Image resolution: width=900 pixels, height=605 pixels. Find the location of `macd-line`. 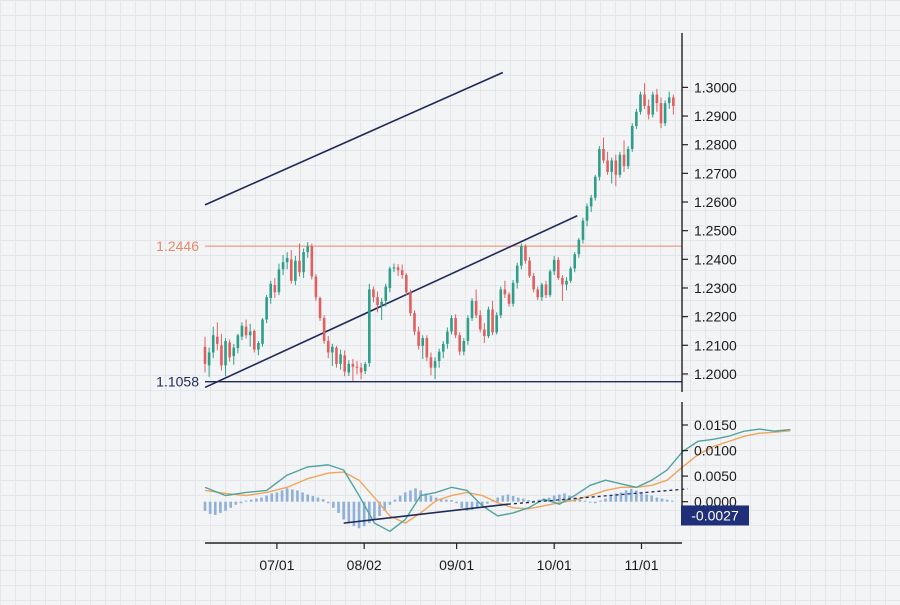

macd-line is located at coordinates (497, 480).